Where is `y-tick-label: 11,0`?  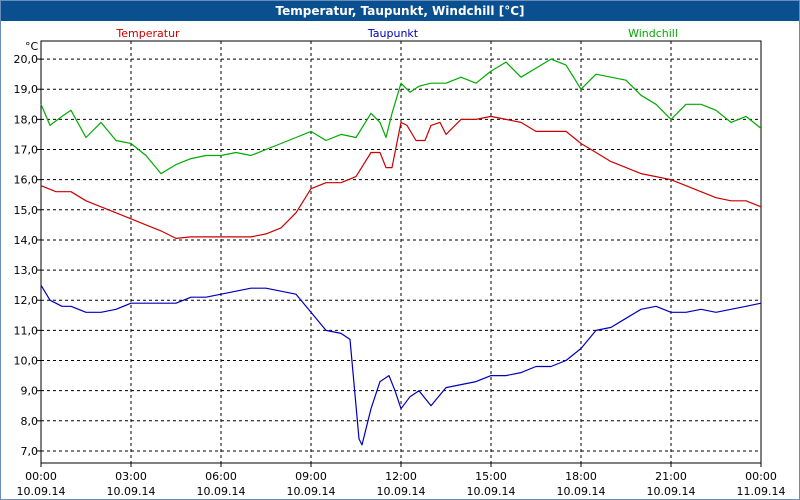
y-tick-label: 11,0 is located at coordinates (26, 330).